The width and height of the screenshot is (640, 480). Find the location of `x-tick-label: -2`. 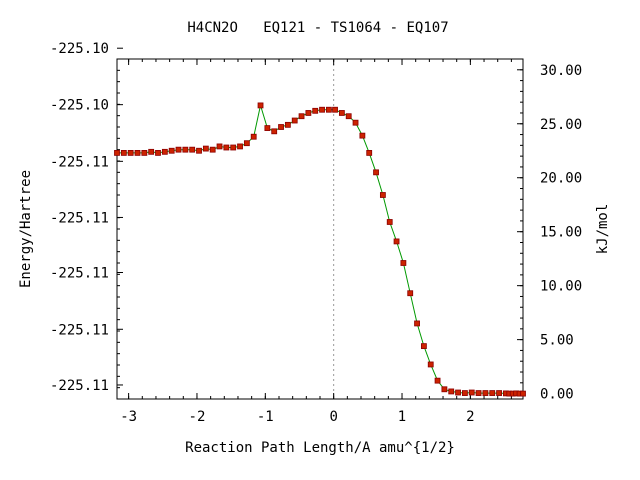

x-tick-label: -2 is located at coordinates (197, 417).